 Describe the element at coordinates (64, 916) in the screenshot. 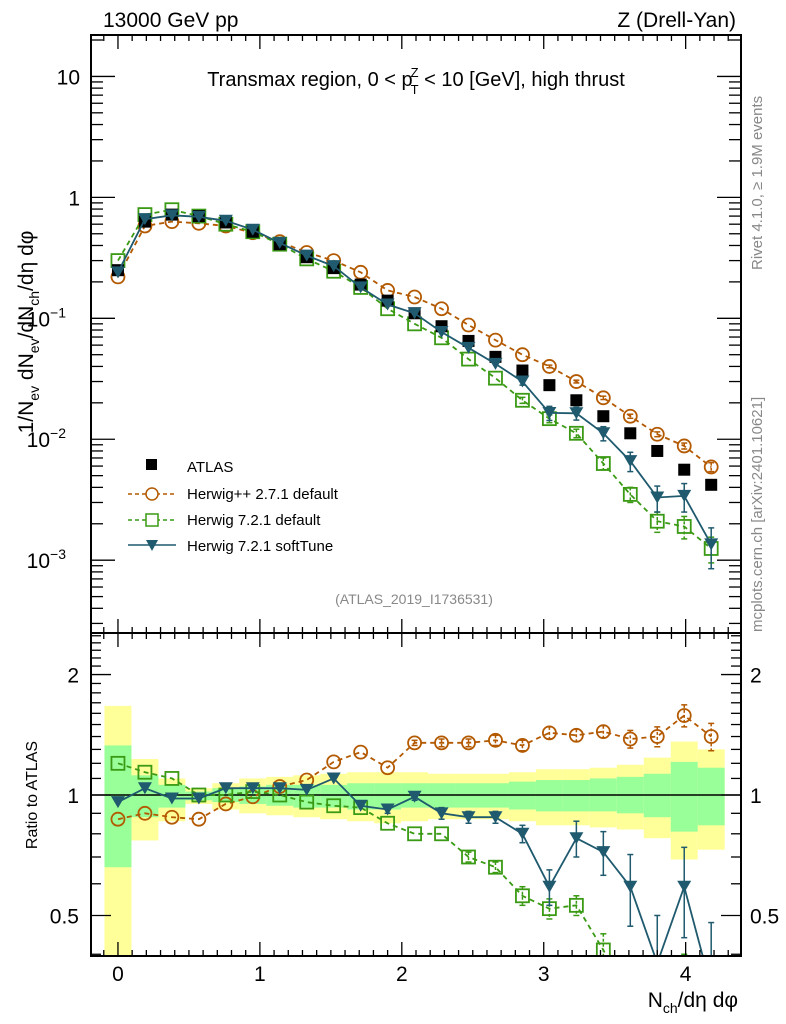

I see `ratio-y-tick-label: 0.5` at that location.